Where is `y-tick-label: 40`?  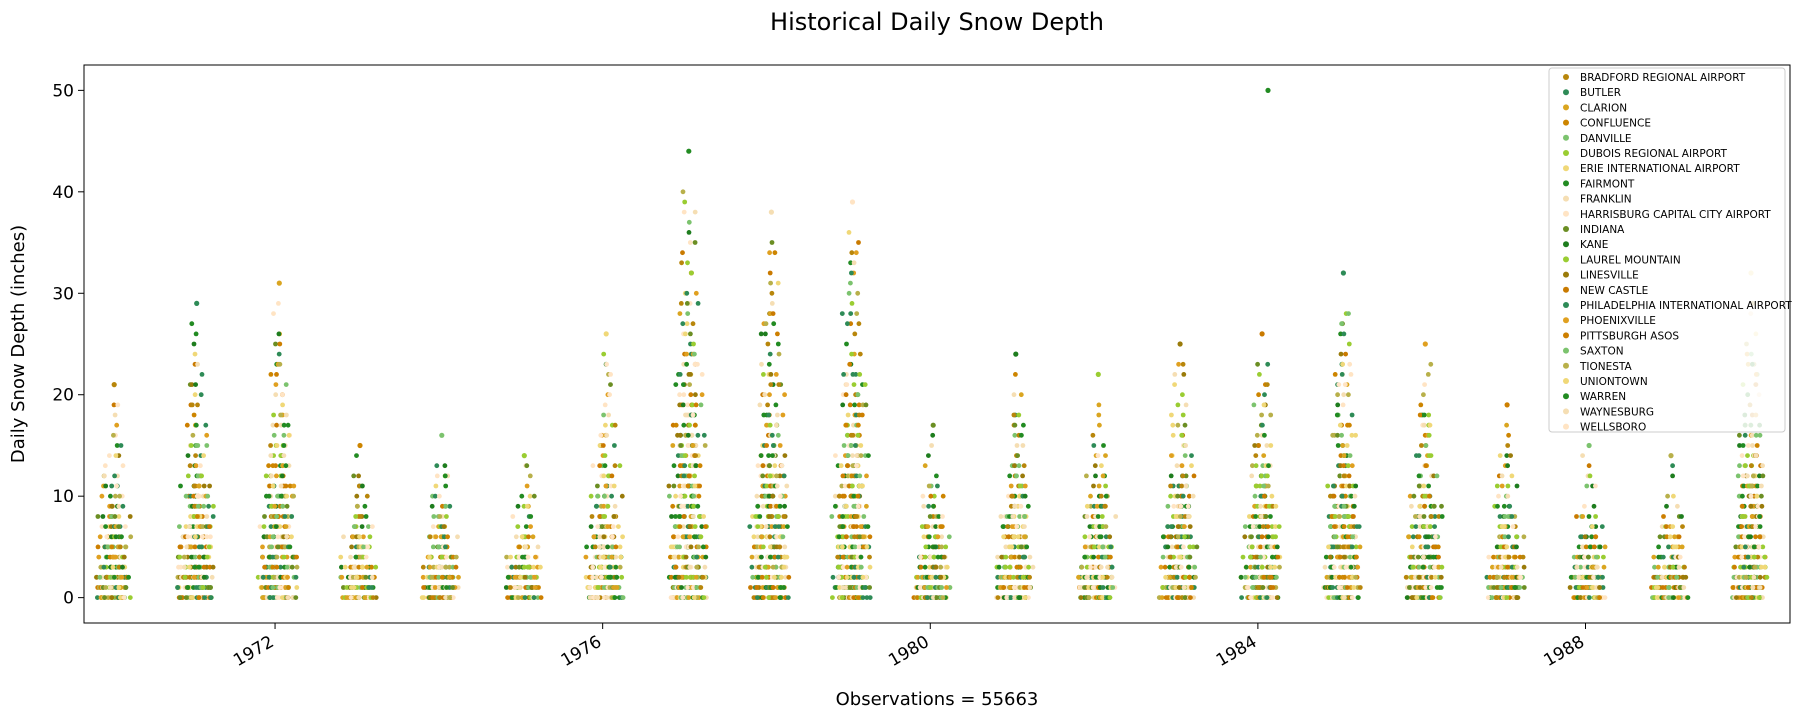 y-tick-label: 40 is located at coordinates (63, 193).